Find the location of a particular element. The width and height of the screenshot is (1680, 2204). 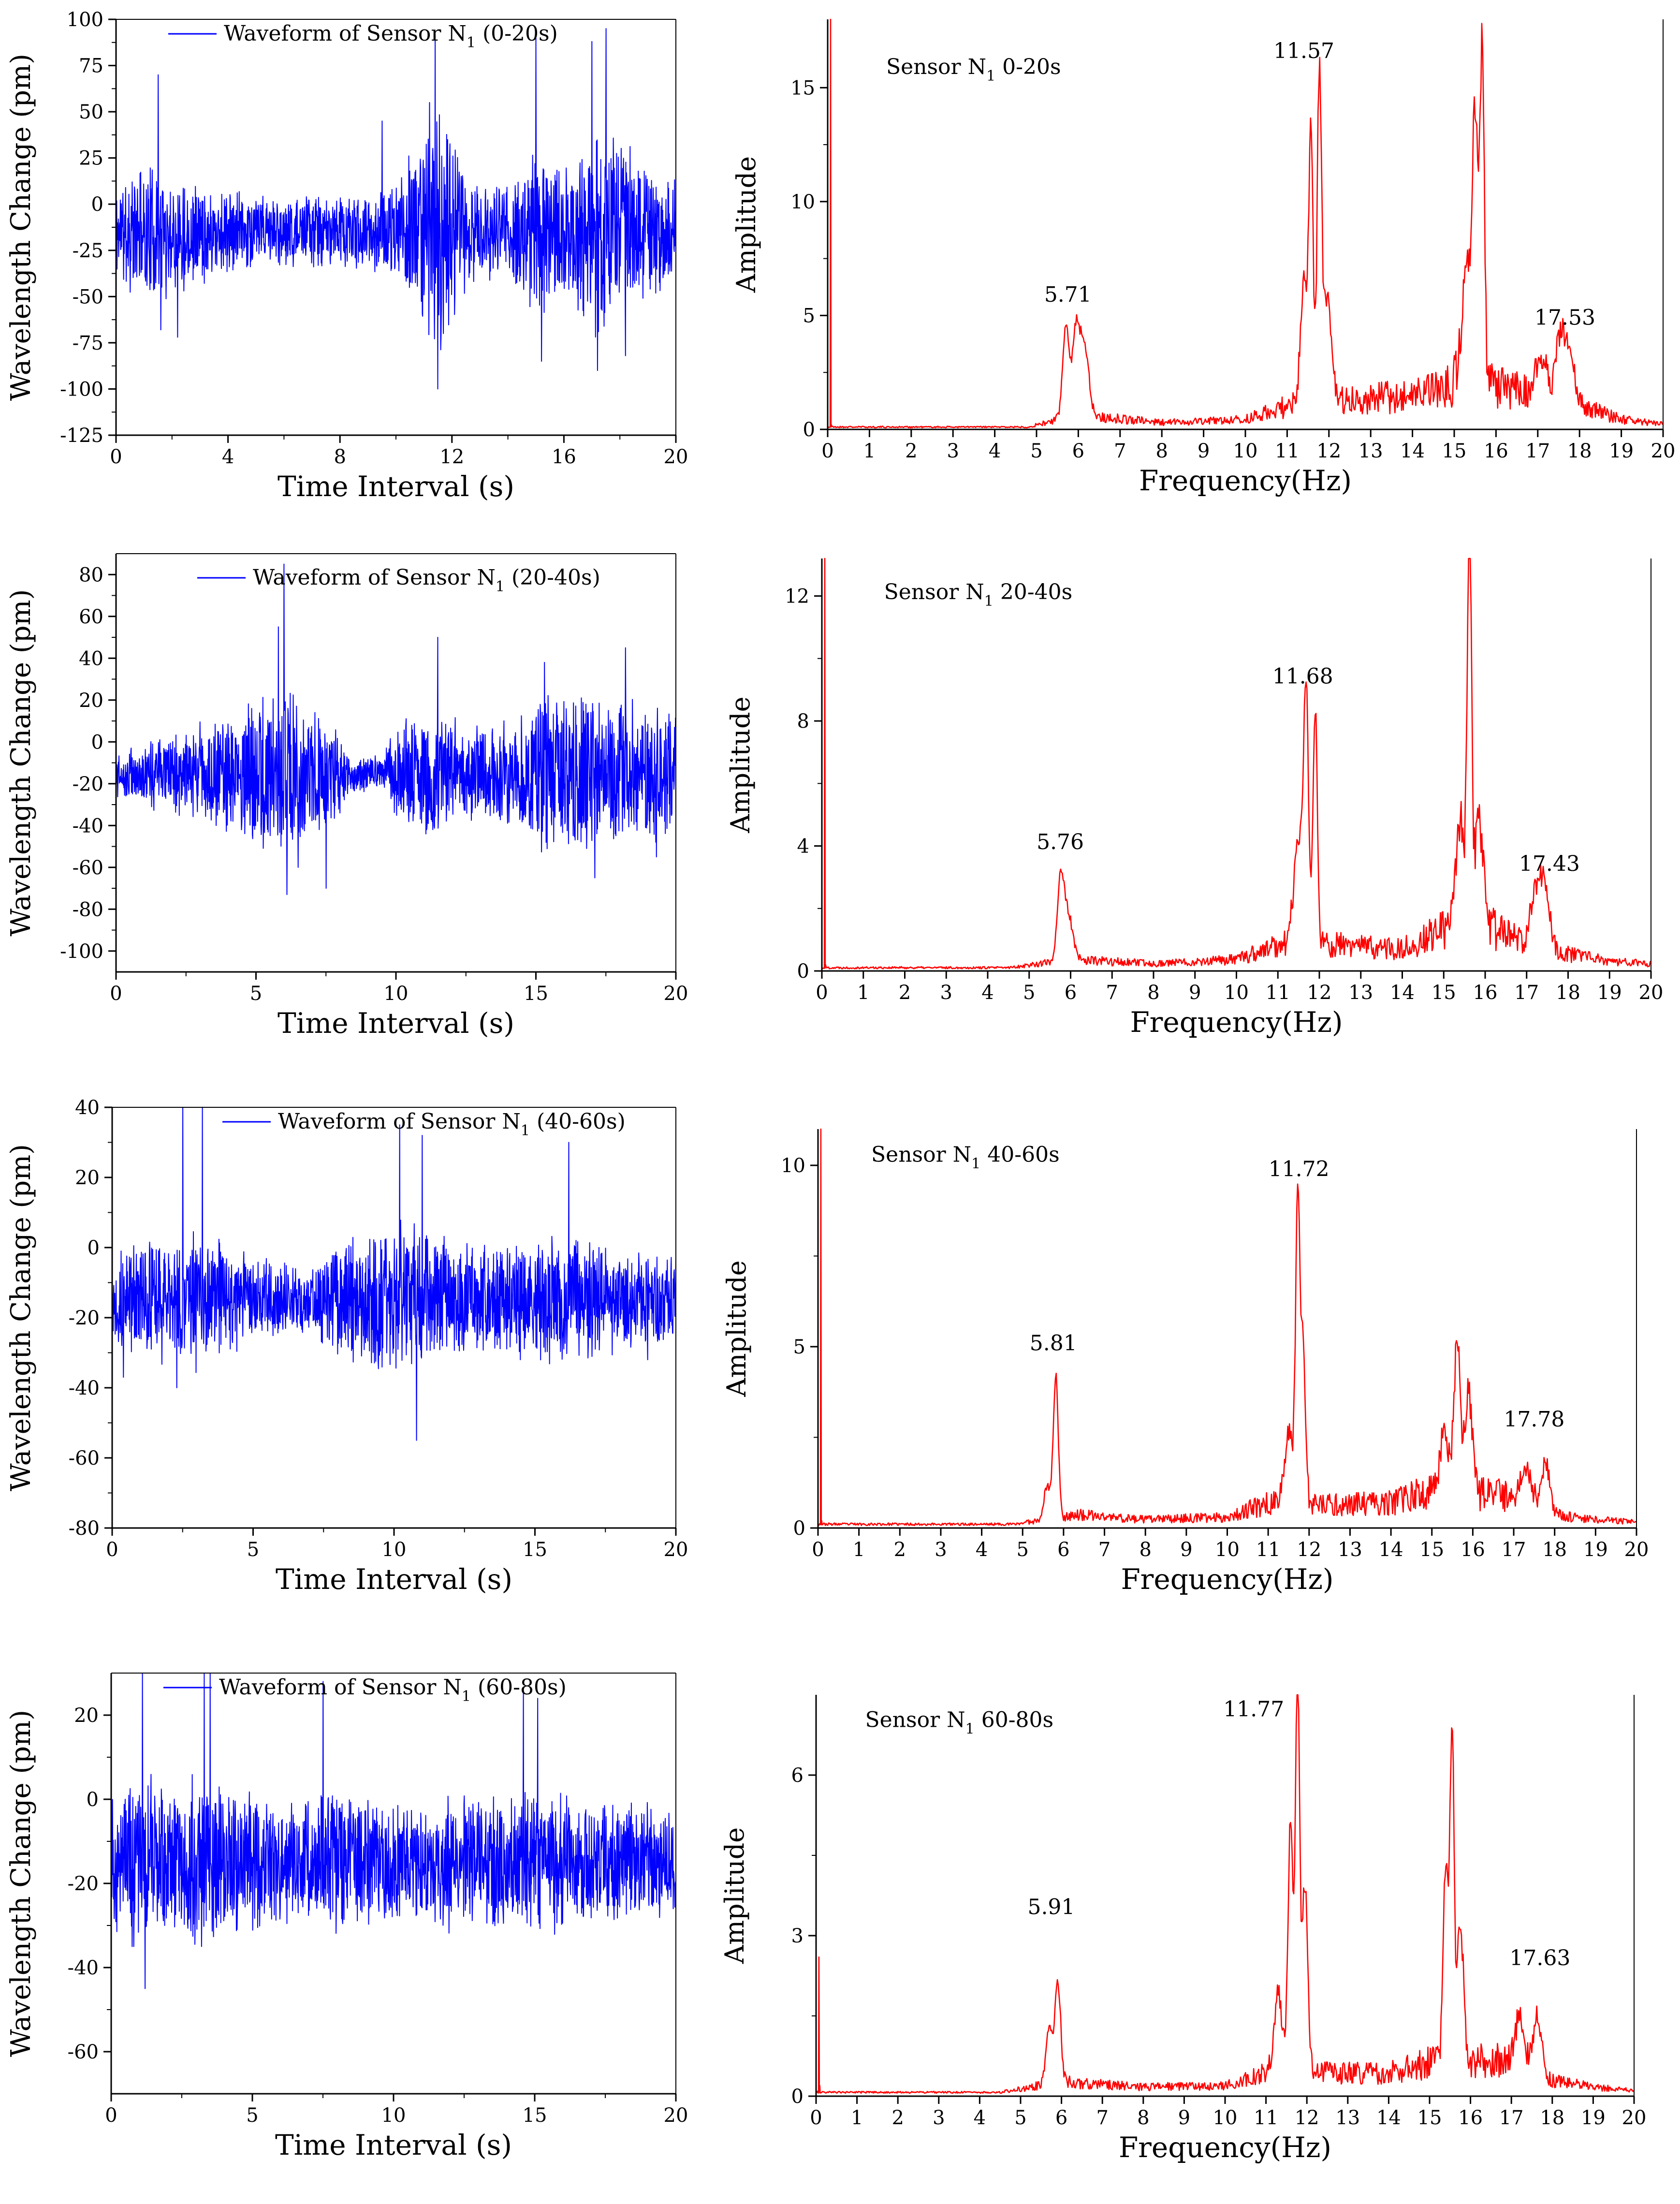

y-tick-label: 8 is located at coordinates (803, 721).